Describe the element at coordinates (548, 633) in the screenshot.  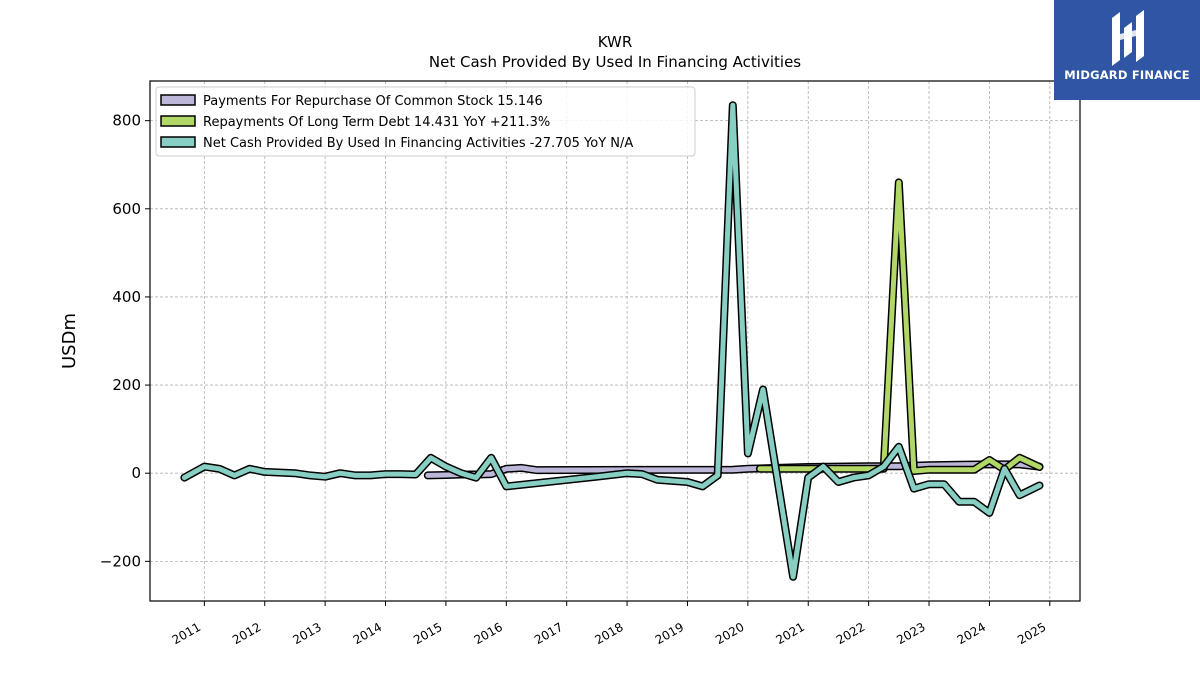
I see `x-tick-label: 2017` at that location.